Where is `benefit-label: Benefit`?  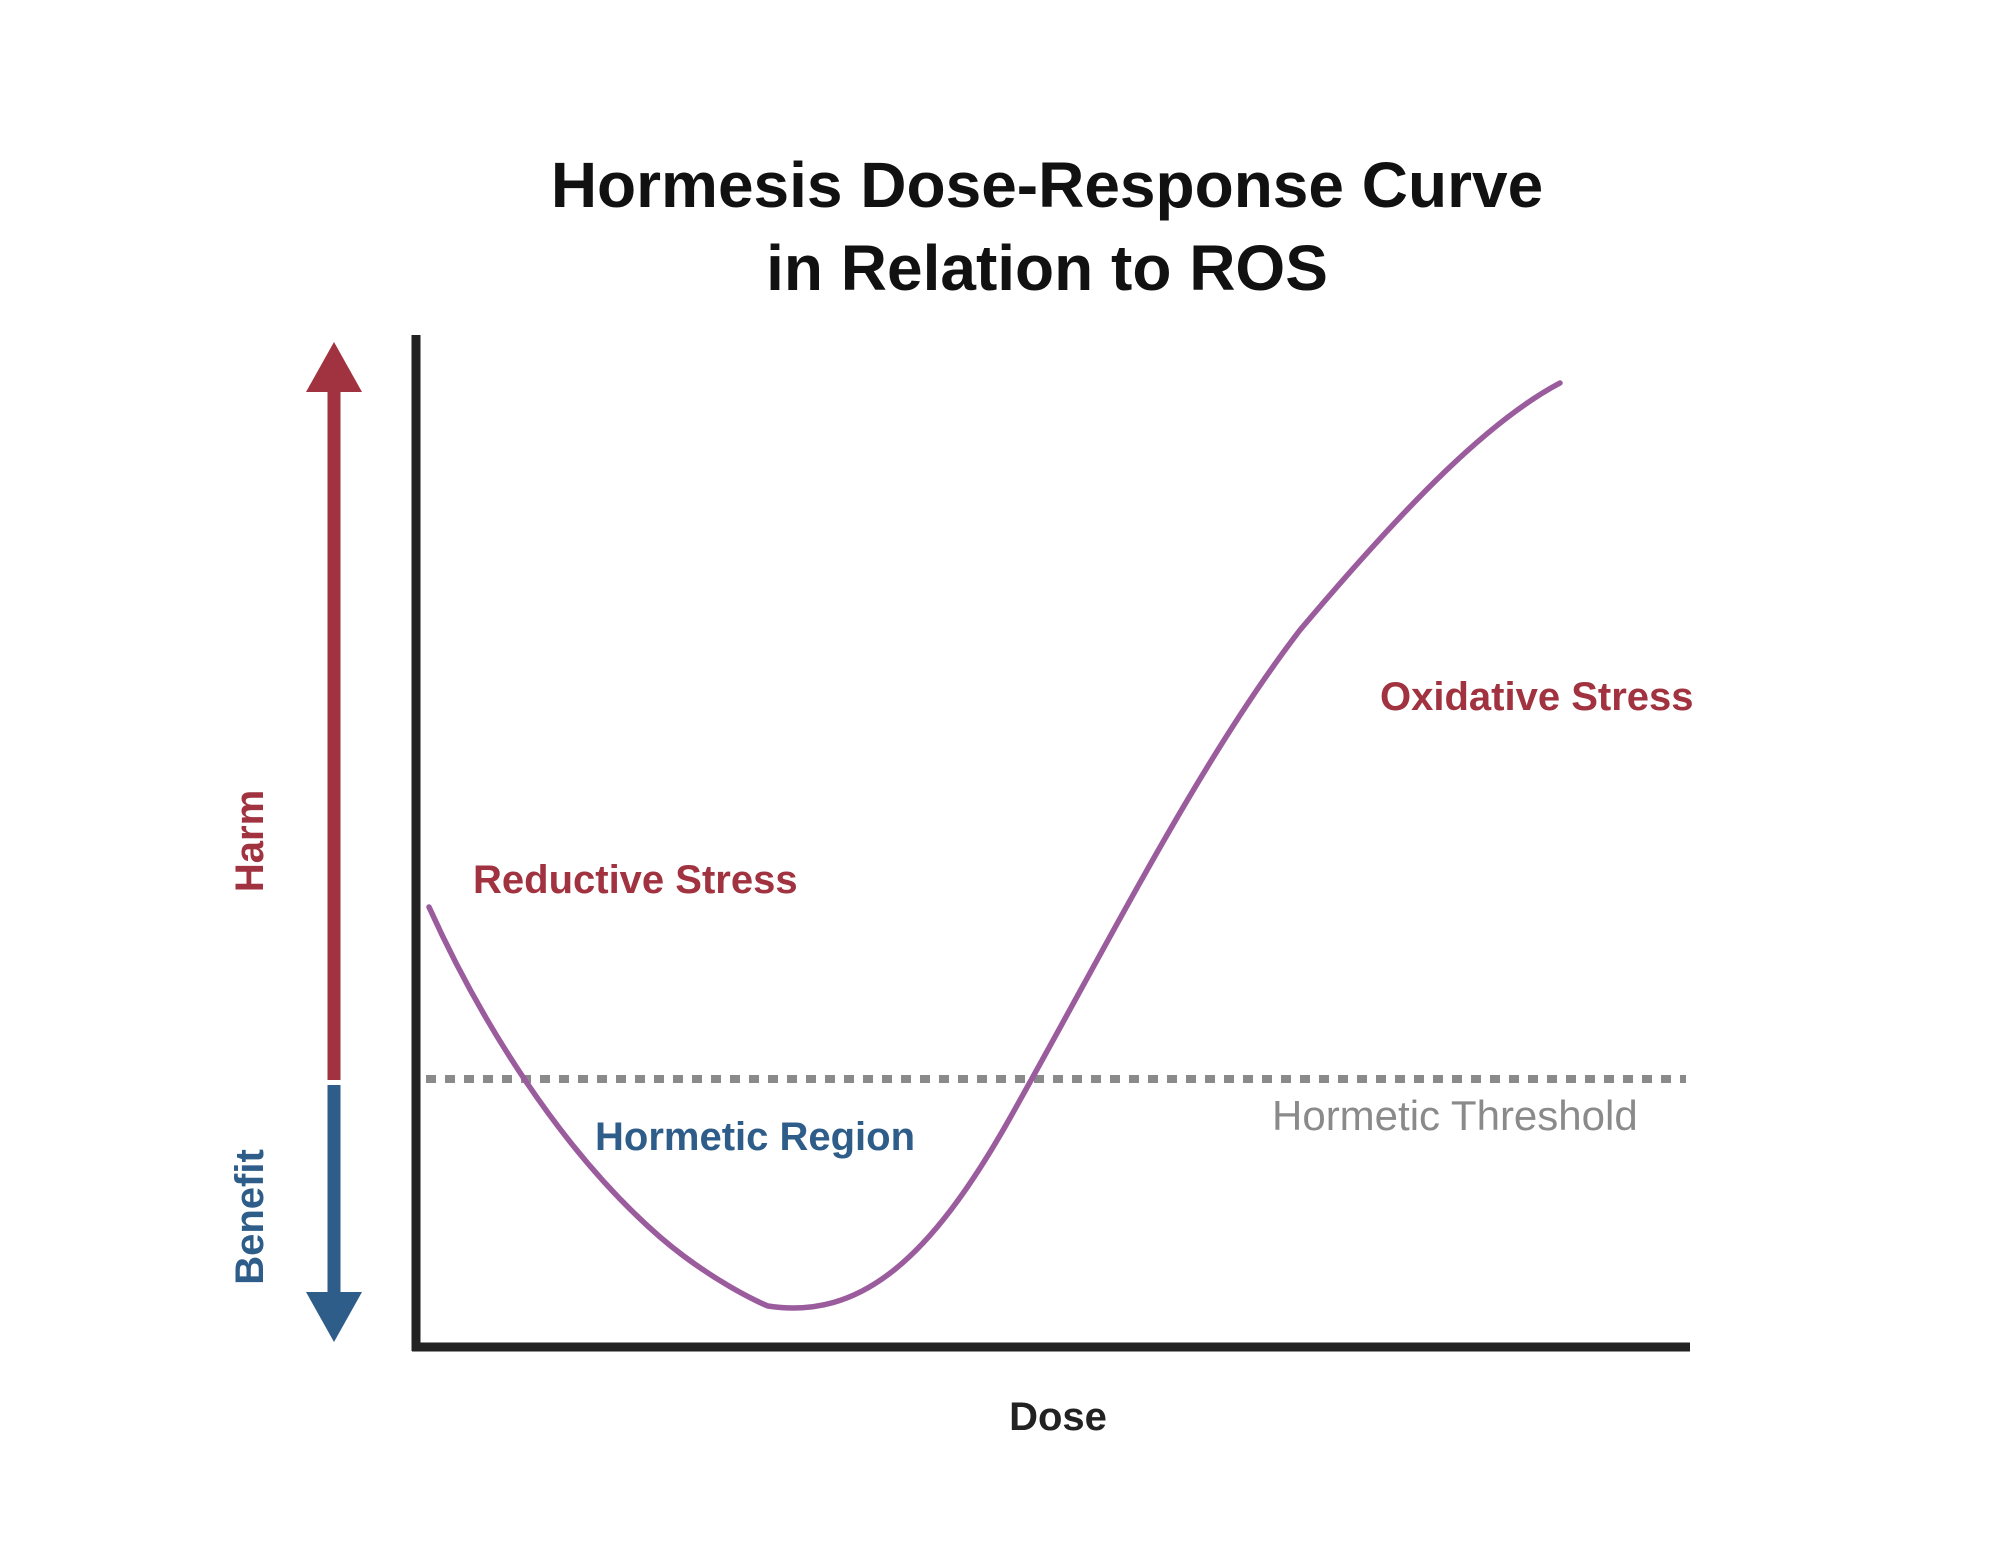 benefit-label: Benefit is located at coordinates (250, 1217).